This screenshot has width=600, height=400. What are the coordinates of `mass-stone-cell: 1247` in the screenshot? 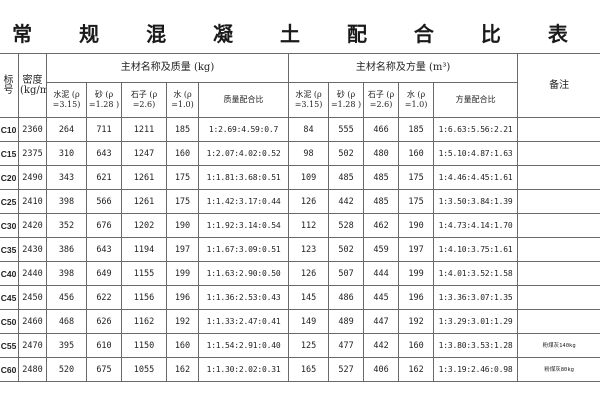 It's located at (144, 153).